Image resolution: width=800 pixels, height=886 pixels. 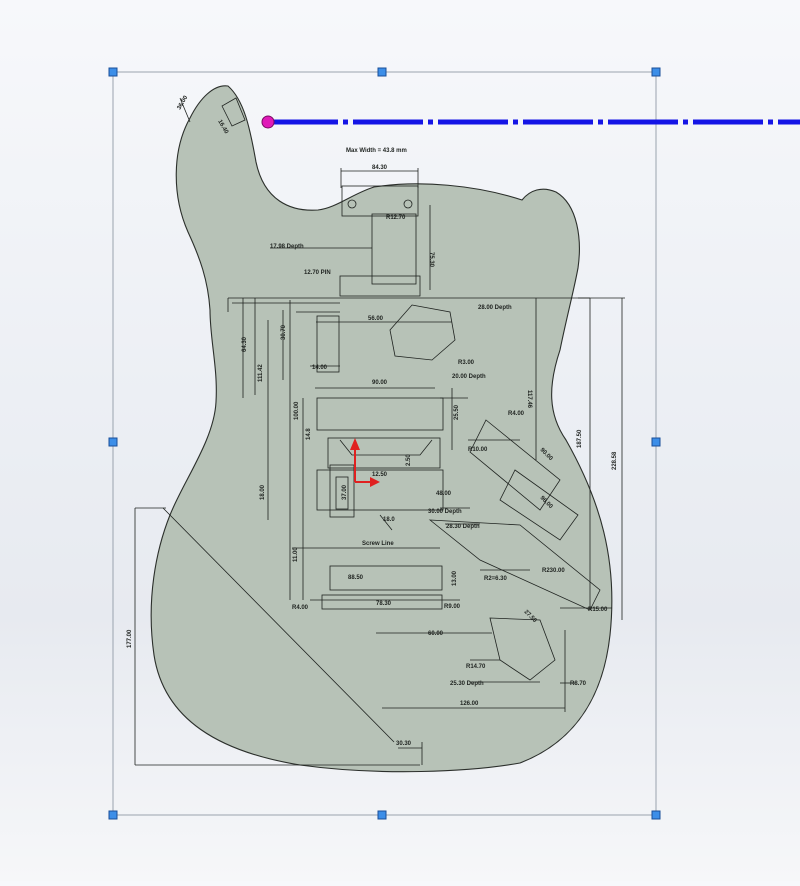 What do you see at coordinates (455, 578) in the screenshot?
I see `dim-13-00: 13.00` at bounding box center [455, 578].